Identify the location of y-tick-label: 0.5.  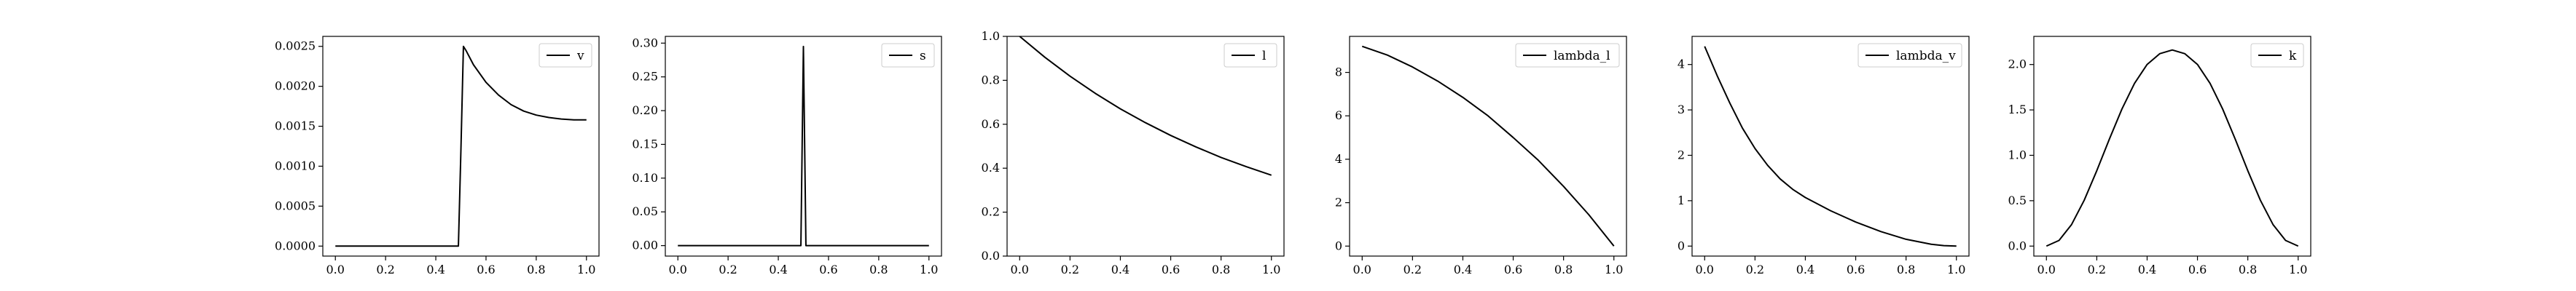
(2017, 201).